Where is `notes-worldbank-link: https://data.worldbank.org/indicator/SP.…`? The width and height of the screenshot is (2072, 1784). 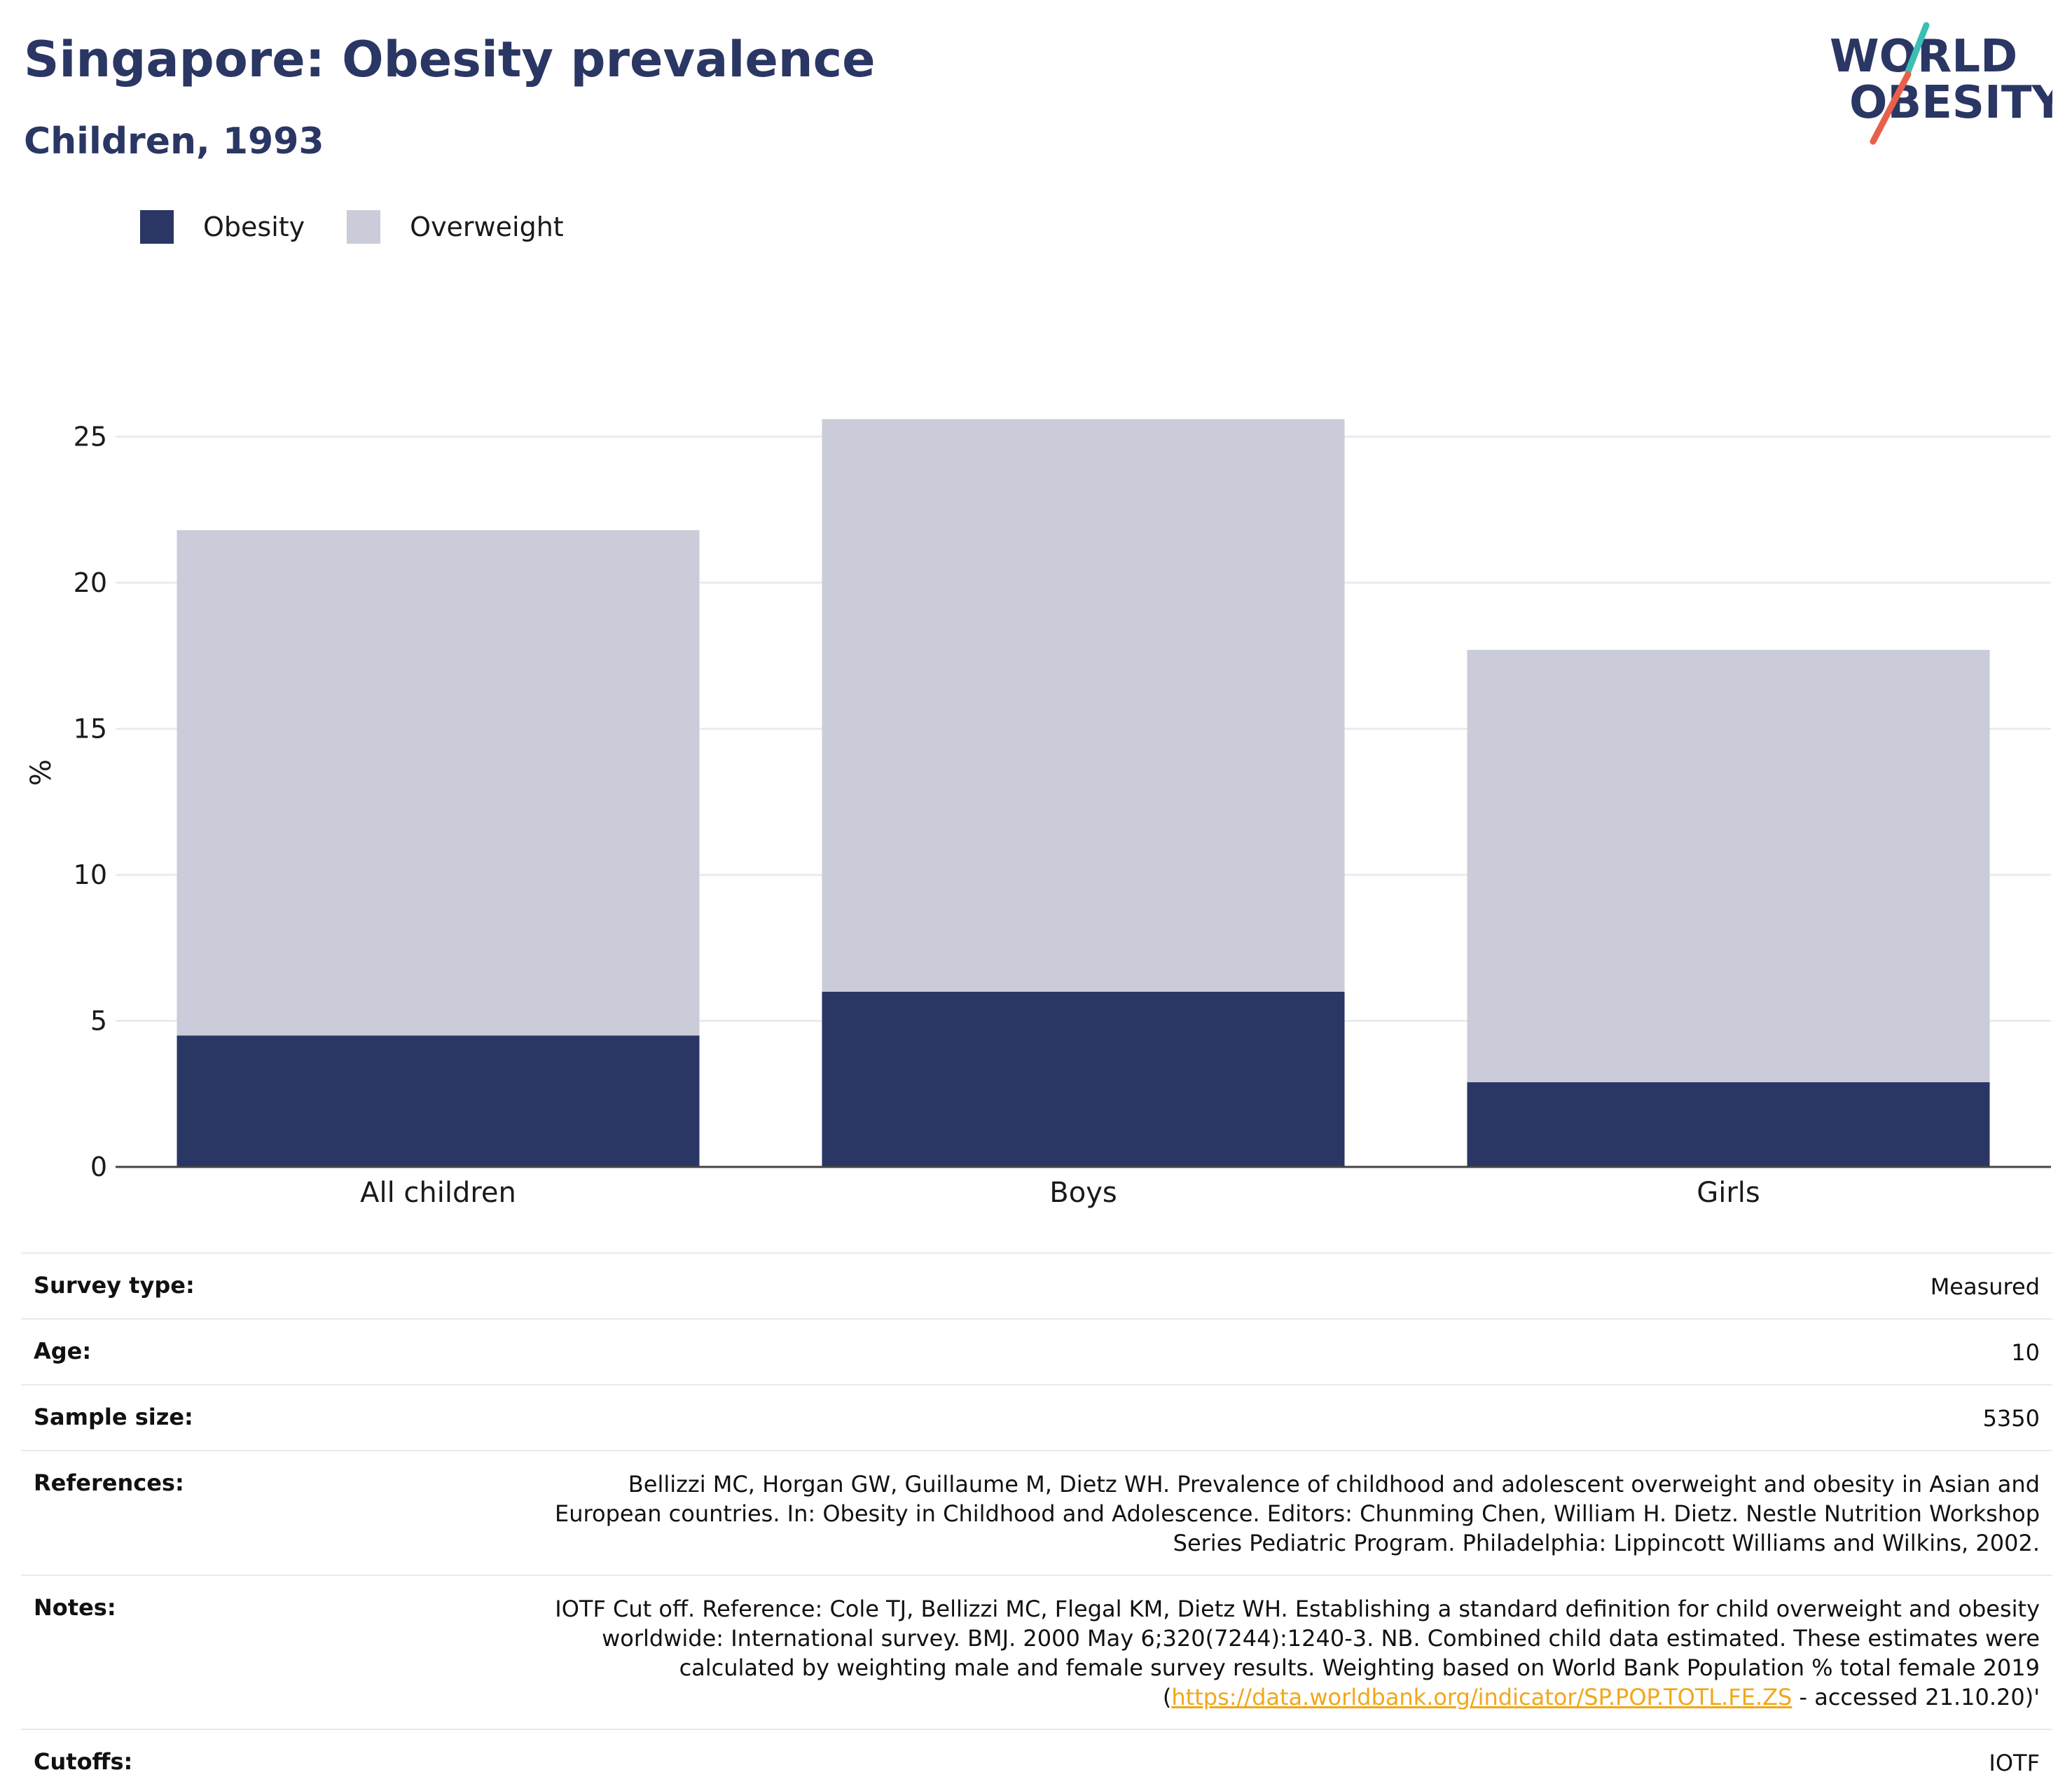
notes-worldbank-link: https://data.worldbank.org/indicator/SP.… is located at coordinates (1482, 1697).